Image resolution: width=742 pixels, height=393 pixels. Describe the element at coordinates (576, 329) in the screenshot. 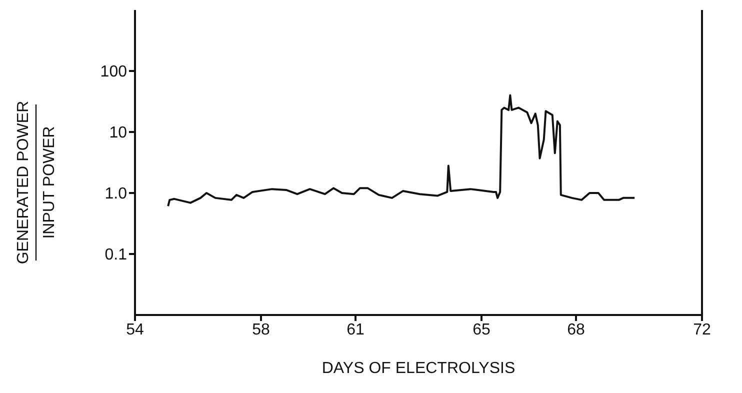

I see `x-tick-label: 68` at that location.